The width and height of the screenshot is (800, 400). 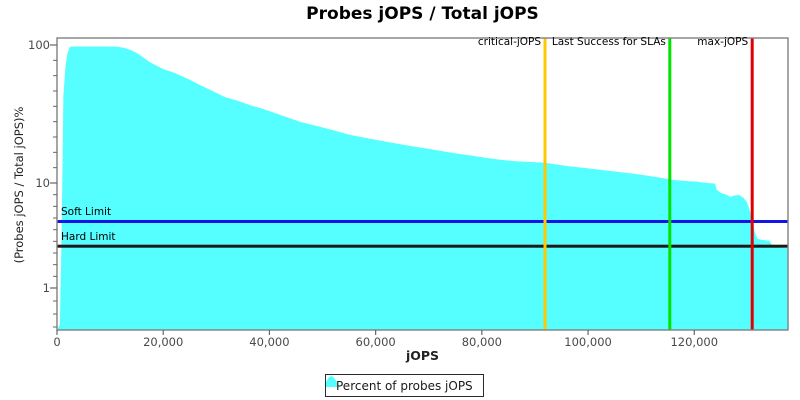 What do you see at coordinates (42, 183) in the screenshot?
I see `y-tick-label: 10` at bounding box center [42, 183].